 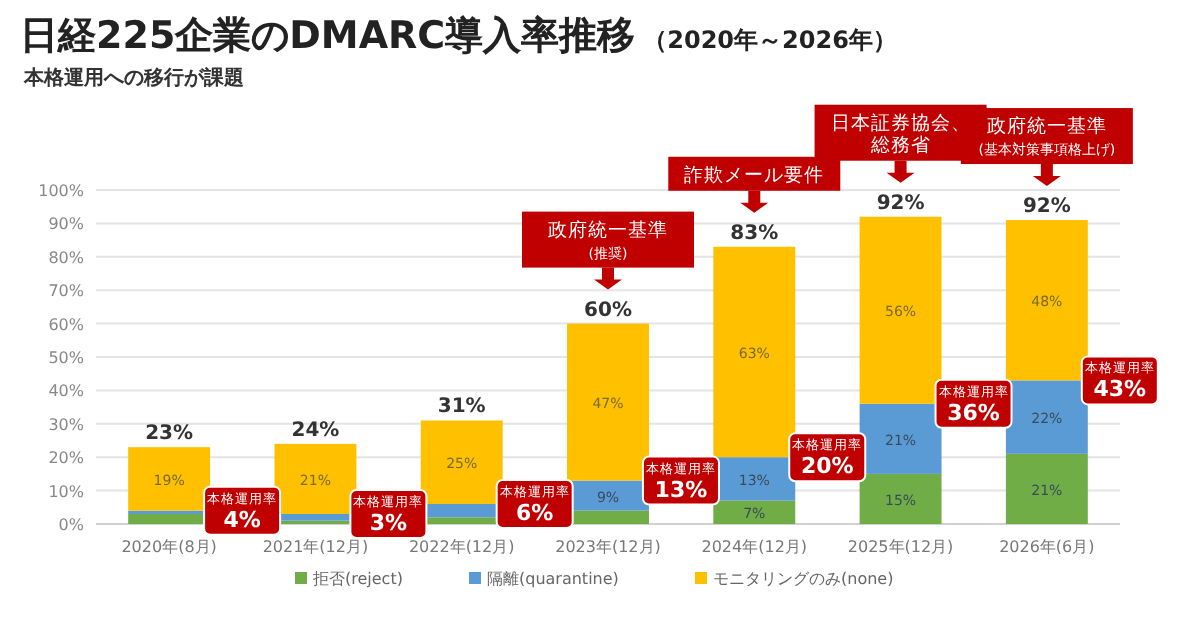 What do you see at coordinates (66, 324) in the screenshot?
I see `y-tick-label: 60%` at bounding box center [66, 324].